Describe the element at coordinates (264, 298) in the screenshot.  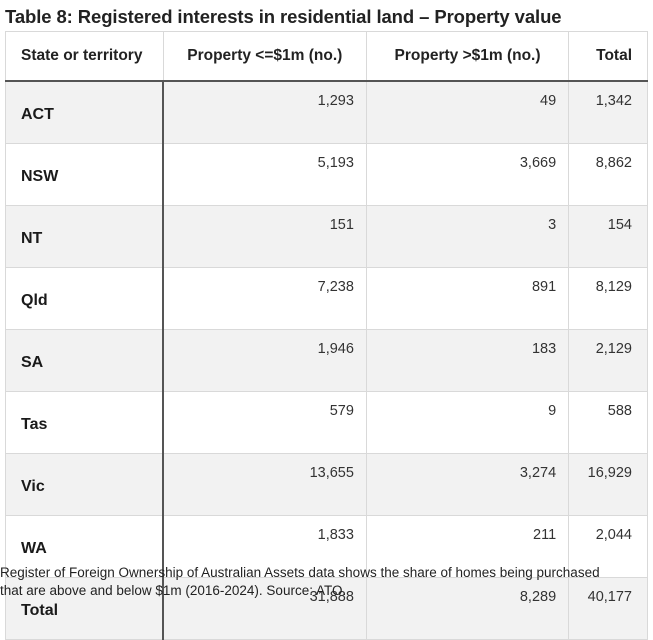
I see `cell-under-1m: 7,238` at that location.